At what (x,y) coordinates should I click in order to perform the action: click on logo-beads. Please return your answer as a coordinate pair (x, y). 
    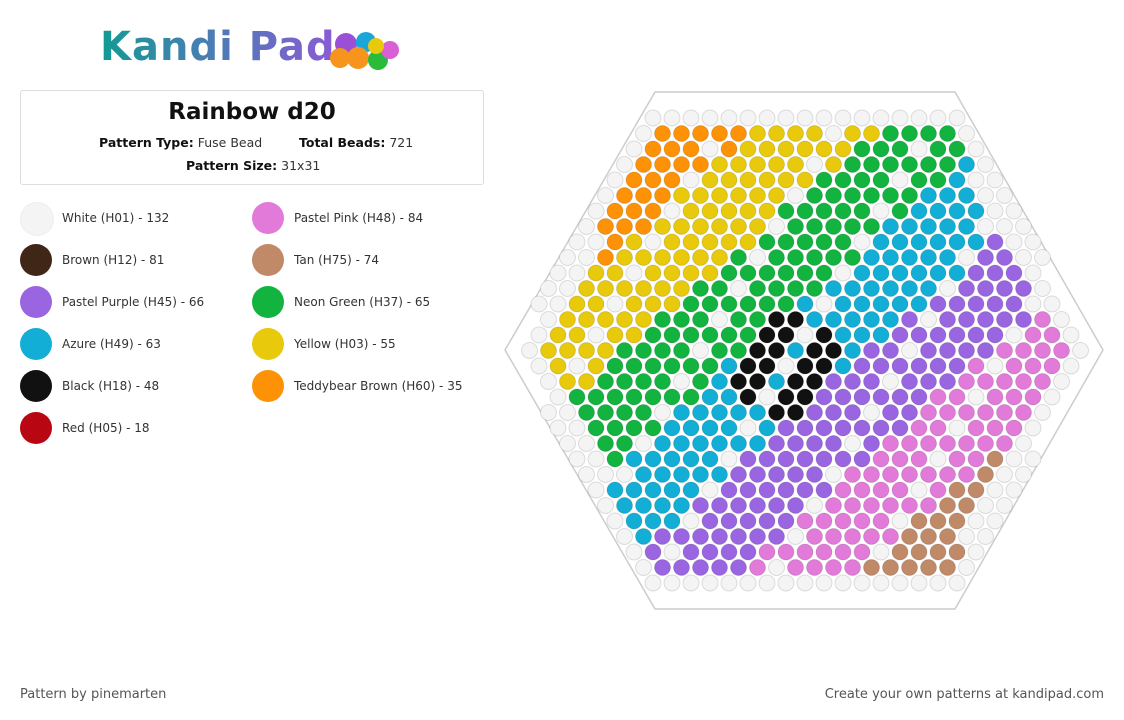
    Looking at the image, I should click on (364, 51).